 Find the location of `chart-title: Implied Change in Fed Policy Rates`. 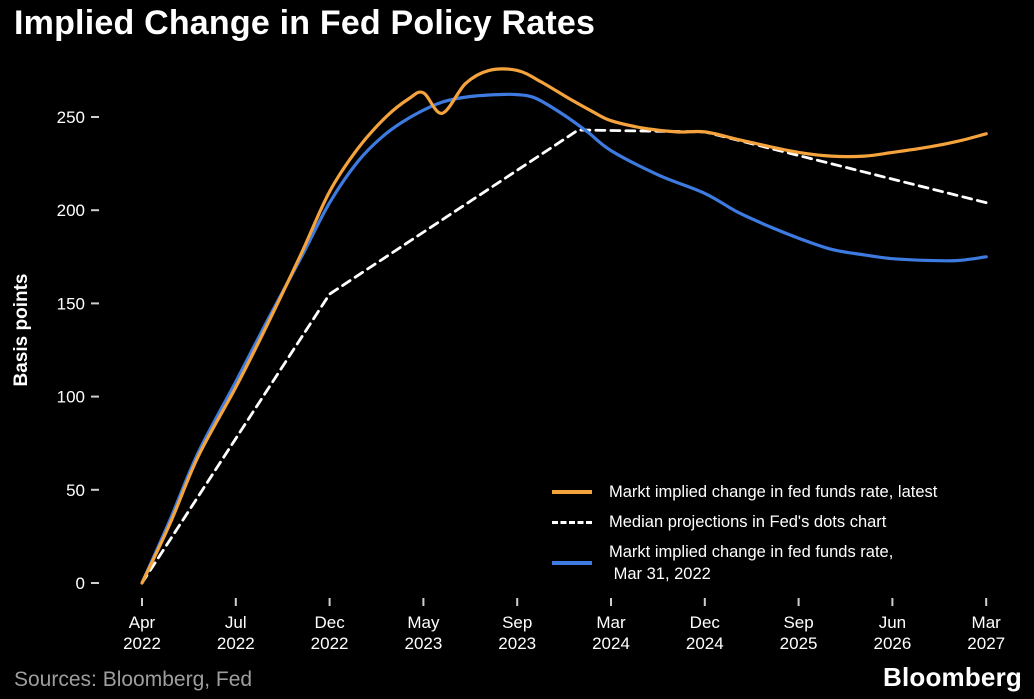

chart-title: Implied Change in Fed Policy Rates is located at coordinates (305, 23).